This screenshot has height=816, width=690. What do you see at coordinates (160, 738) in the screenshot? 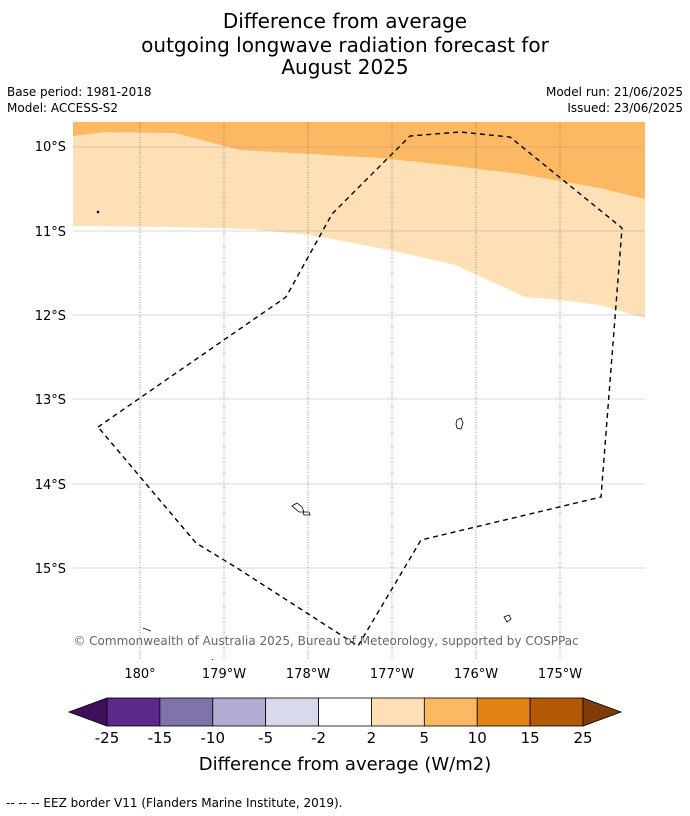
I see `colorbar-tick-label: -15` at bounding box center [160, 738].